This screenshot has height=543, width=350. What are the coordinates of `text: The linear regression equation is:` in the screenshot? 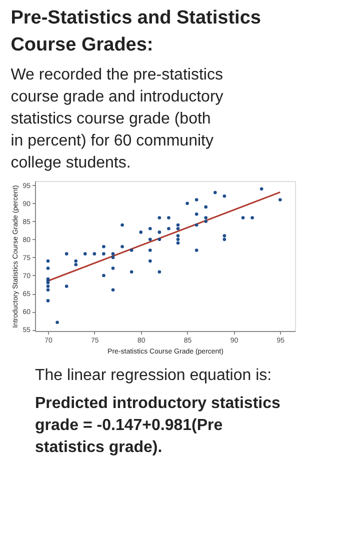 It's located at (153, 375).